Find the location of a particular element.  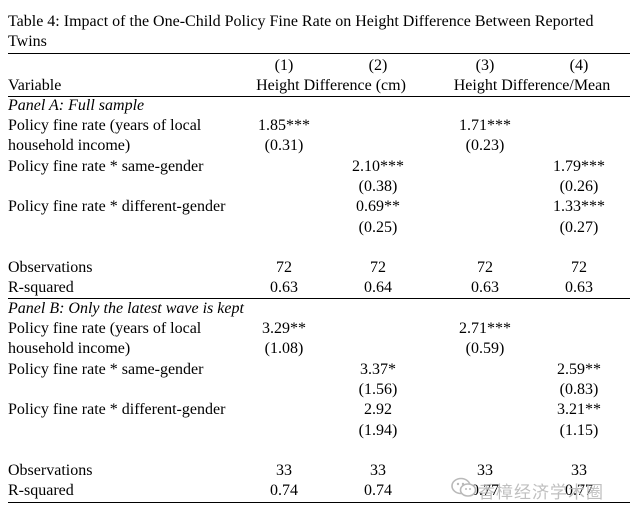

watermark: 香樟经济学术圈 is located at coordinates (540, 488).